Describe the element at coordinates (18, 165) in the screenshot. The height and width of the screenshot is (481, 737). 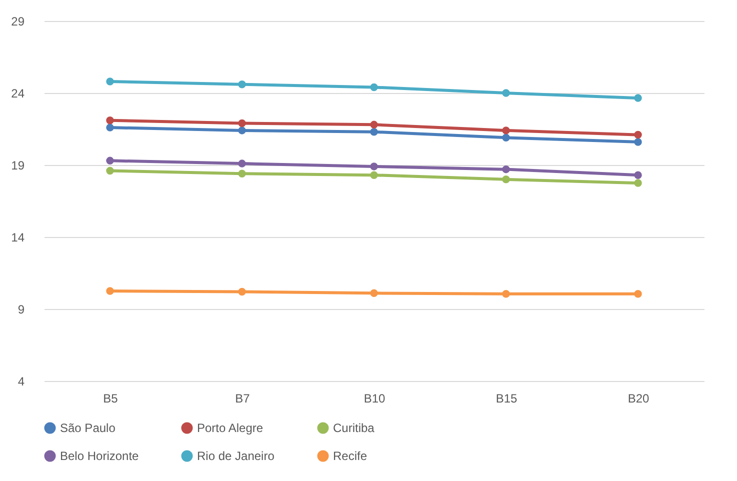
I see `y-tick-label: 19` at that location.